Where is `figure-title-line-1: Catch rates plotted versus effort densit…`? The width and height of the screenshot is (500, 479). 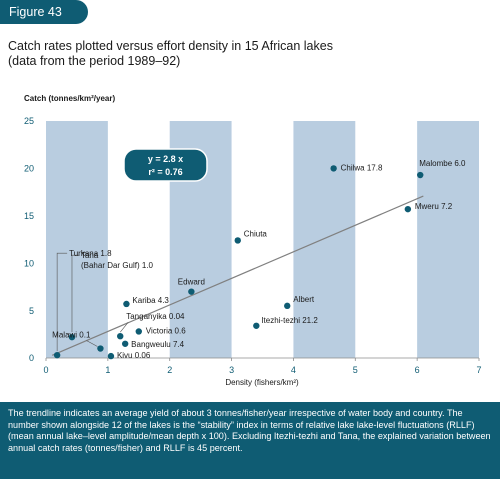 figure-title-line-1: Catch rates plotted versus effort densit… is located at coordinates (170, 46).